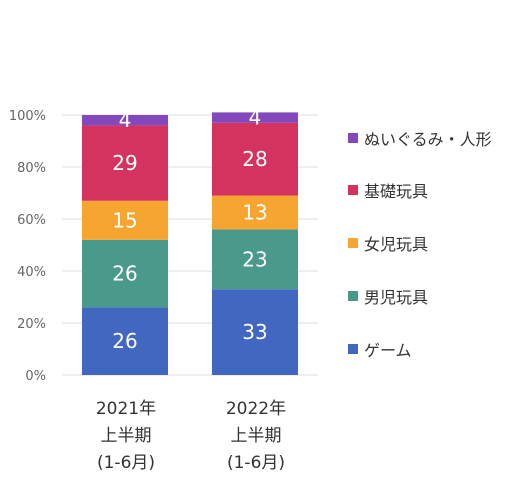 The height and width of the screenshot is (500, 528). I want to click on y-tick-label: 40%, so click(31, 272).